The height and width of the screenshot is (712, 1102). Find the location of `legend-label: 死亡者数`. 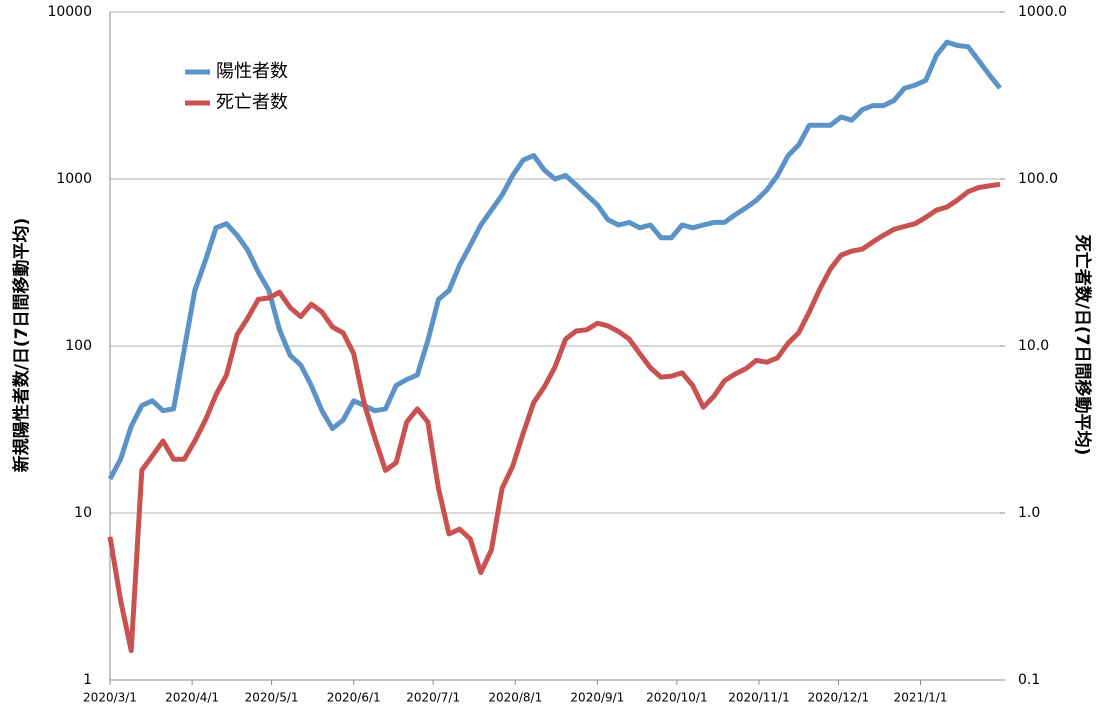

legend-label: 死亡者数 is located at coordinates (252, 102).